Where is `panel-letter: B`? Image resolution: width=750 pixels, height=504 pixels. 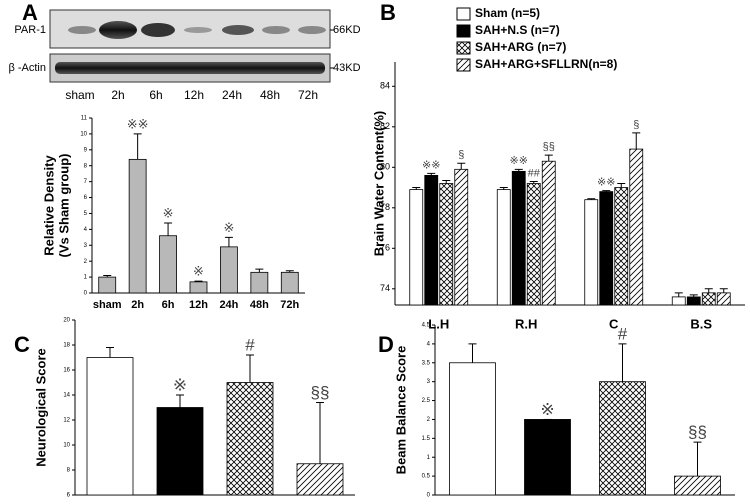 panel-letter: B is located at coordinates (388, 12).